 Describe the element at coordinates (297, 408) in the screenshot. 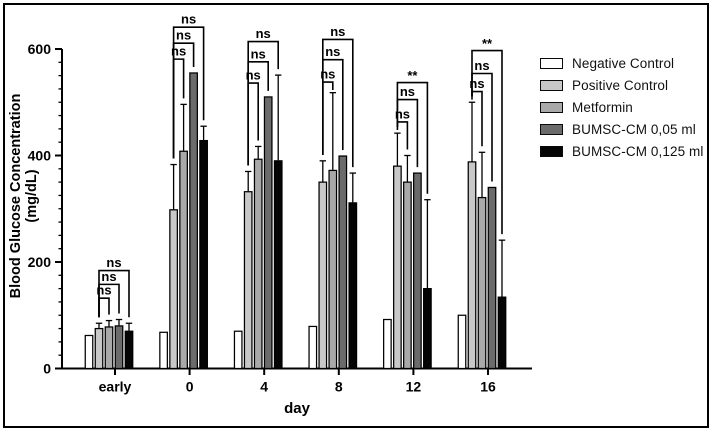

I see `x-axis-title: day` at that location.